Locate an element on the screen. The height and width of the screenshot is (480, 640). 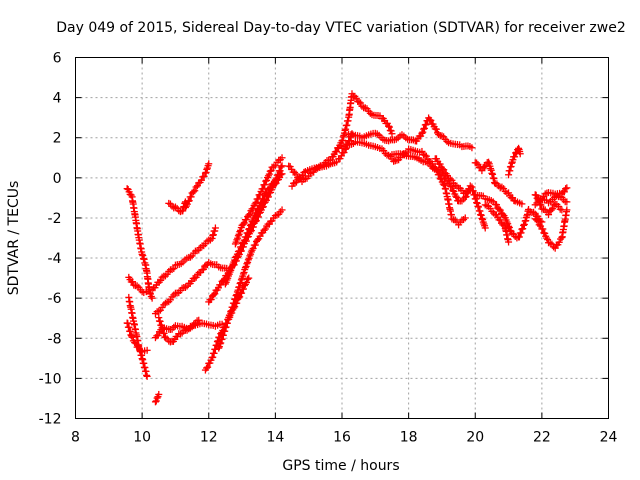
y-tick-label: -12 is located at coordinates (50, 420).